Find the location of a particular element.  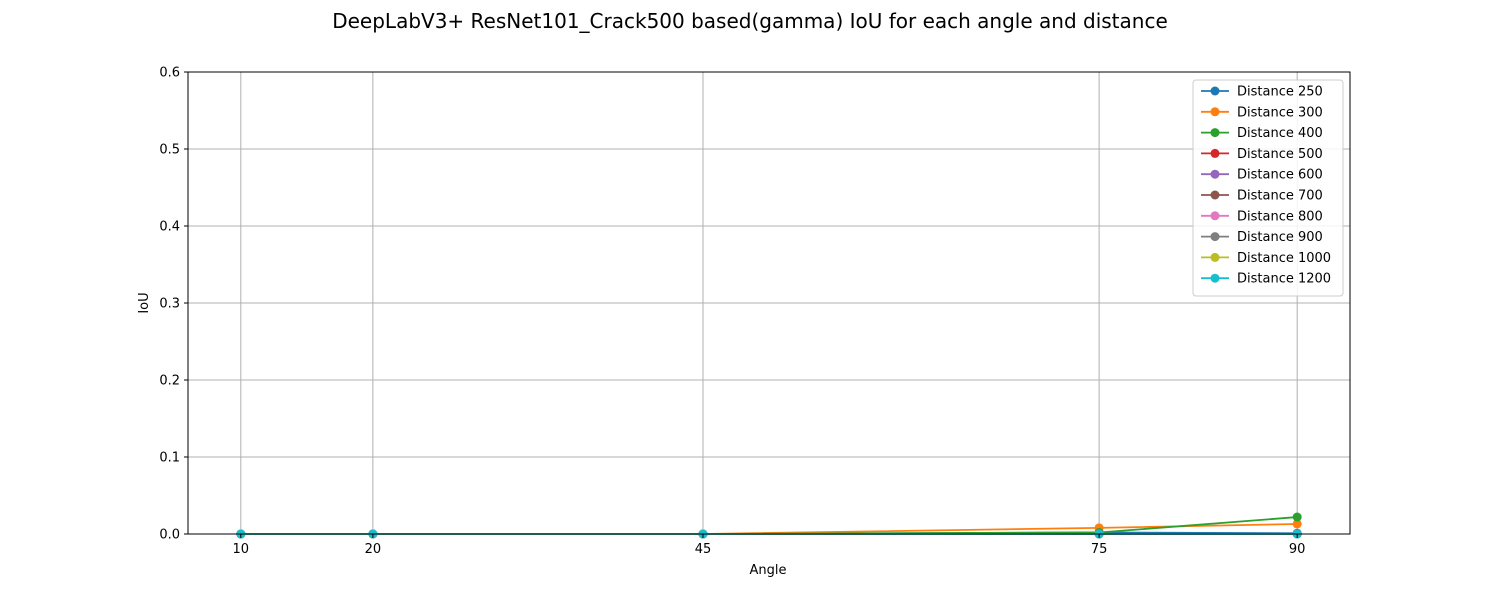

legend-entry: Distance 1000 is located at coordinates (1266, 258).